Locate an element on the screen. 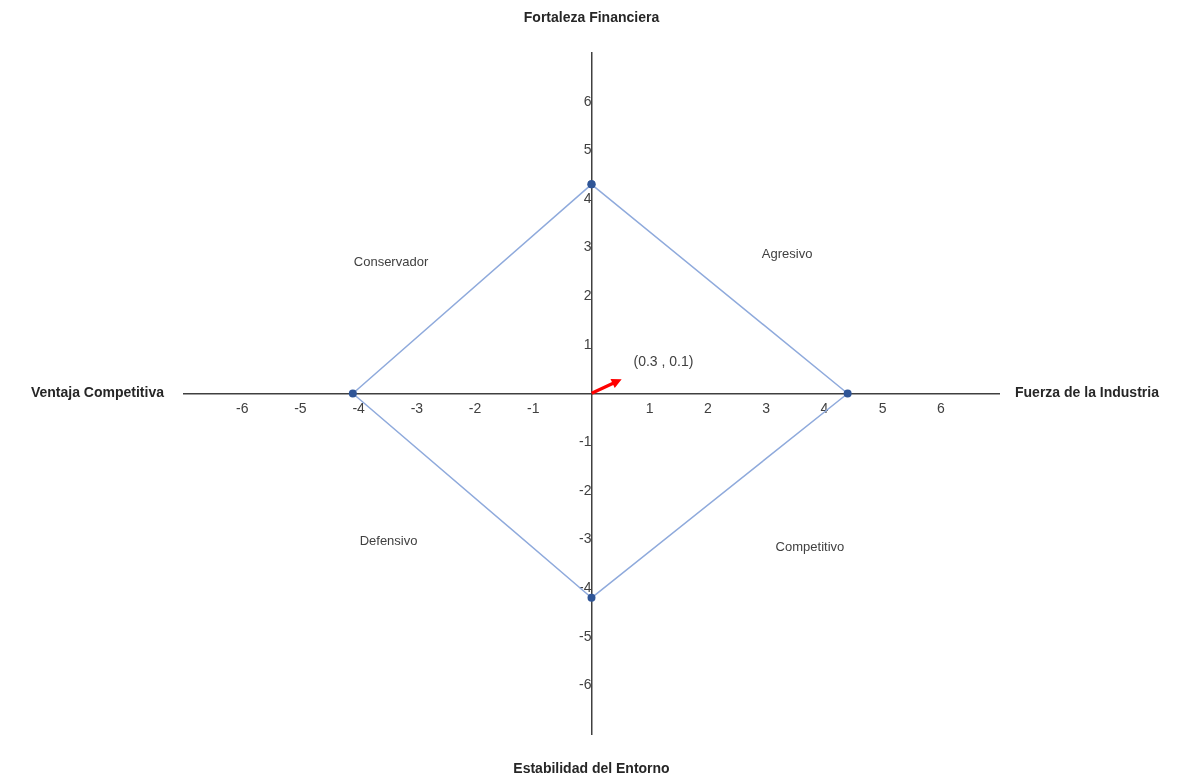  y-tick-label: 1 is located at coordinates (587, 343).